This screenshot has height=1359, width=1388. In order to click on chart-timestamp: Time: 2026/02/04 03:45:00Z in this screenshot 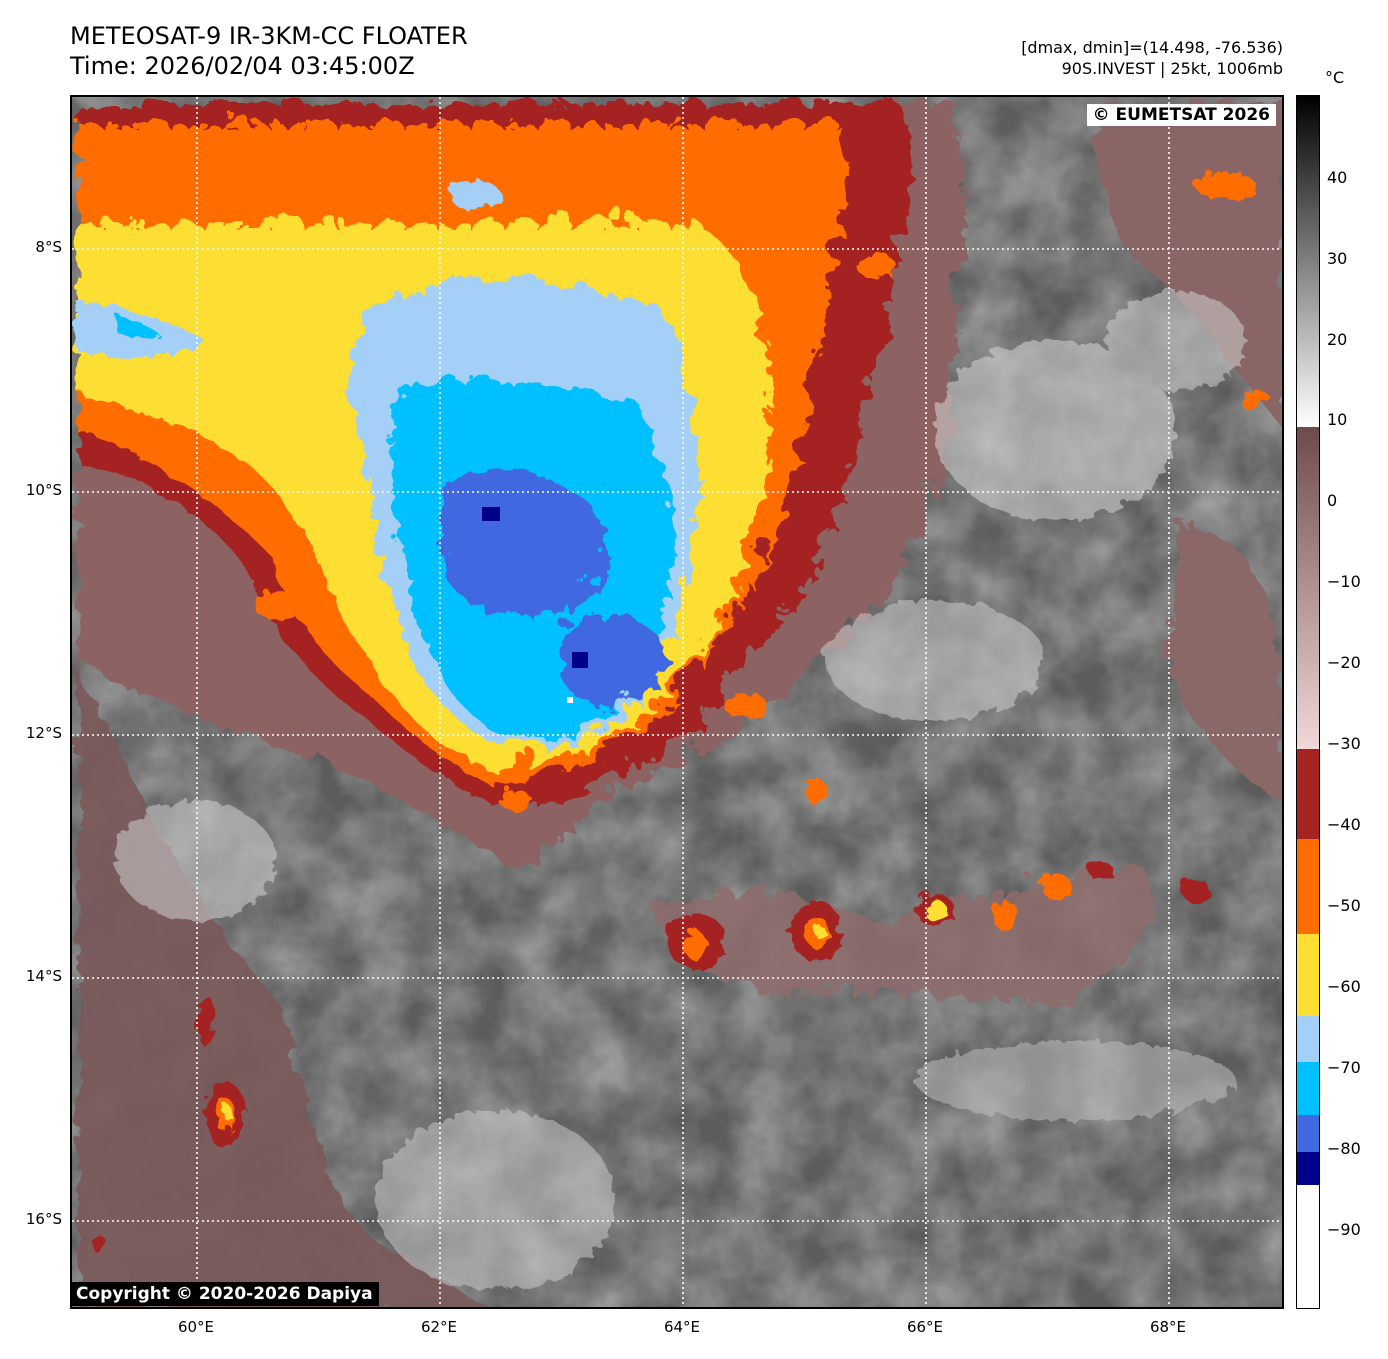, I will do `click(242, 66)`.